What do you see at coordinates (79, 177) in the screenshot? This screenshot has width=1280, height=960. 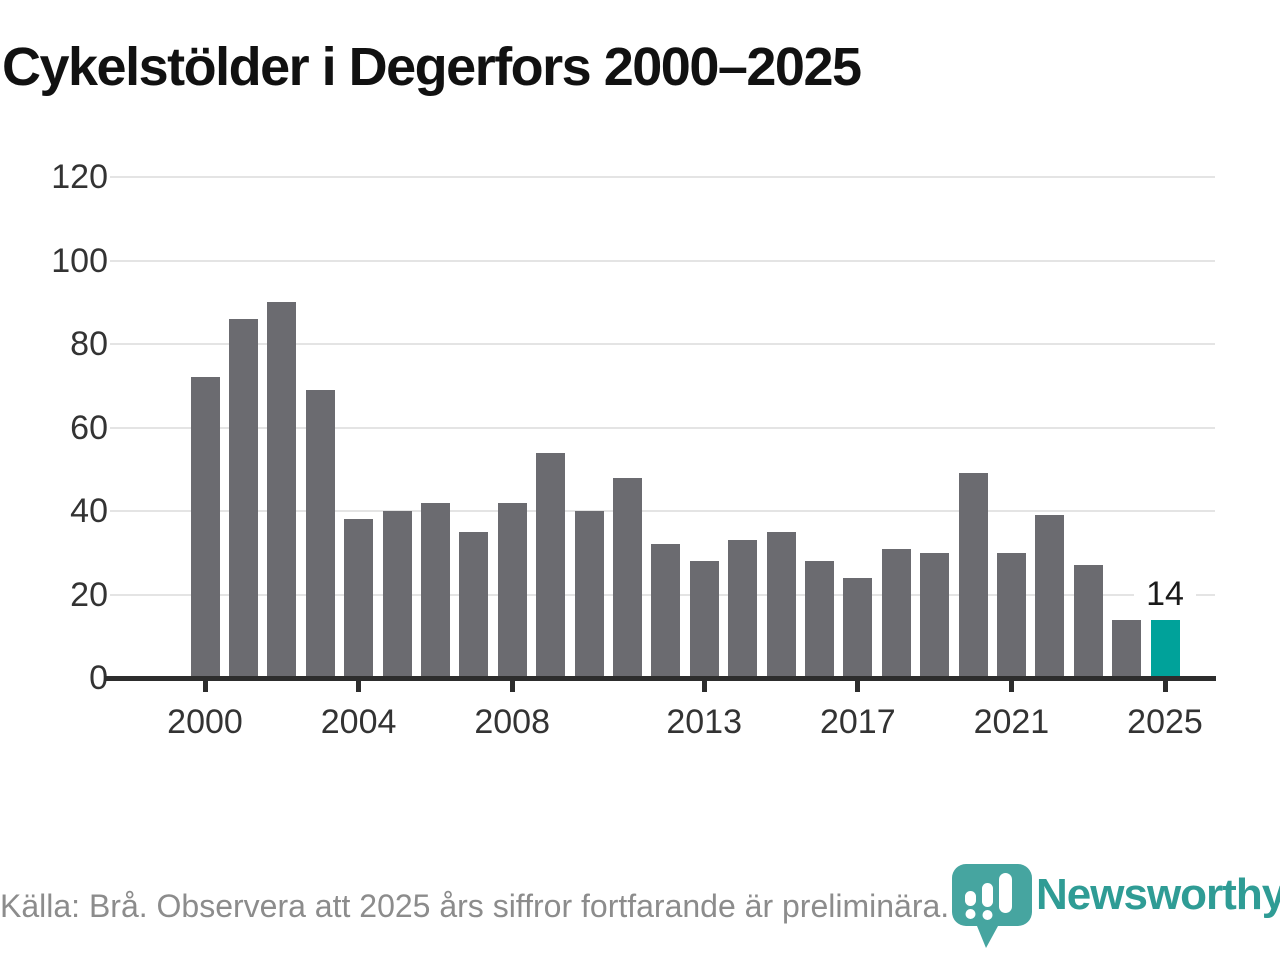 I see `y-axis-label-120: 120` at bounding box center [79, 177].